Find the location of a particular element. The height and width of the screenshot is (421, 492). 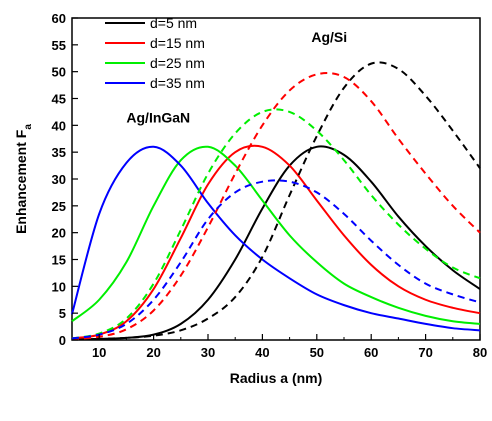

legend: d=5 nm d=15 nm d=25 nm d=35 nm is located at coordinates (155, 53).